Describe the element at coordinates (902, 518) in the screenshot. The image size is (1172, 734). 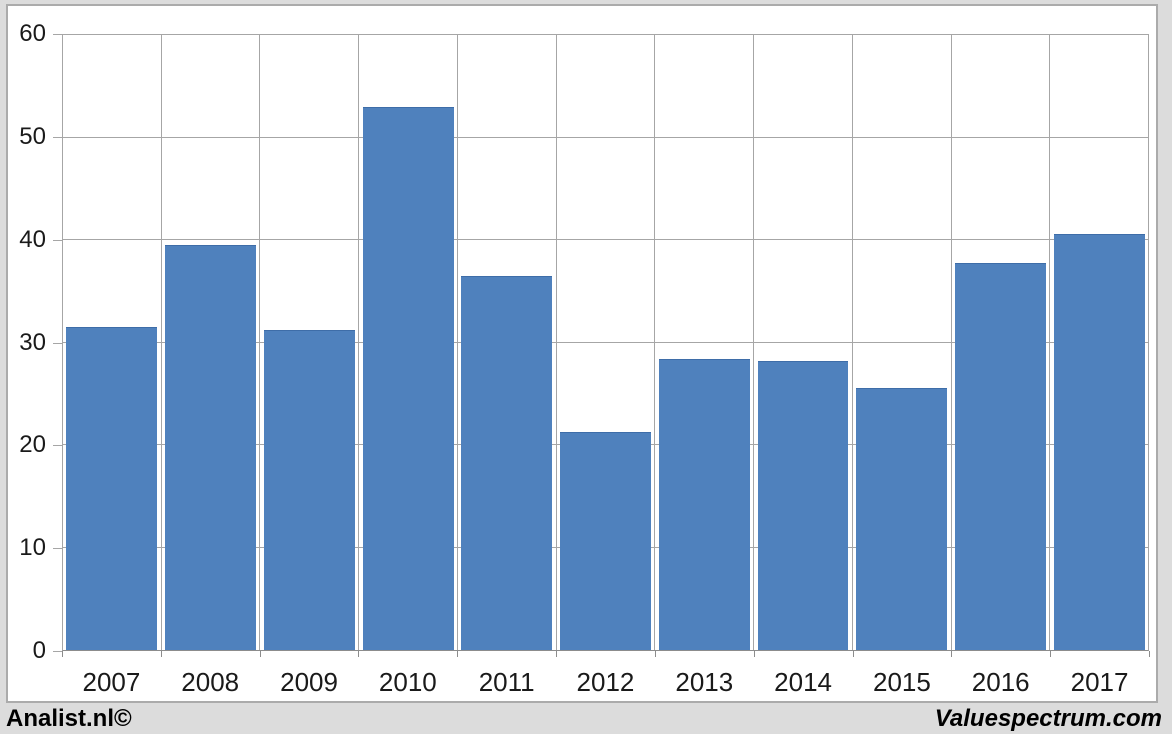
I see `bar-2015` at that location.